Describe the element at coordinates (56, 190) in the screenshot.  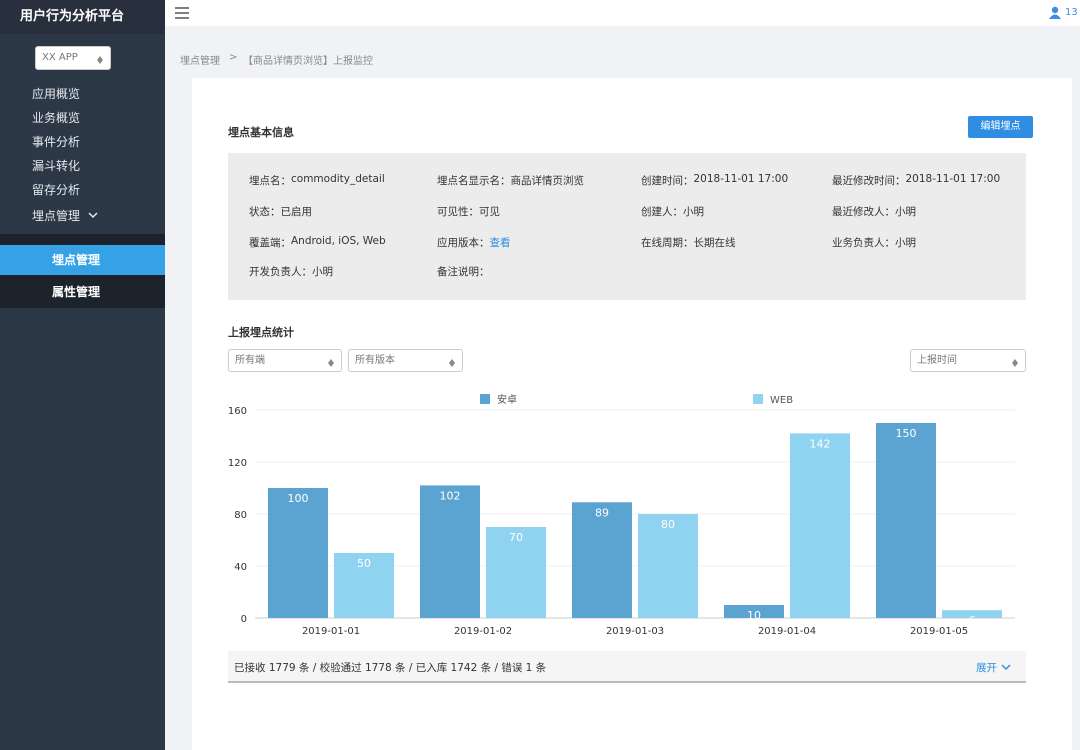
I see `menu-item: 留存分析` at that location.